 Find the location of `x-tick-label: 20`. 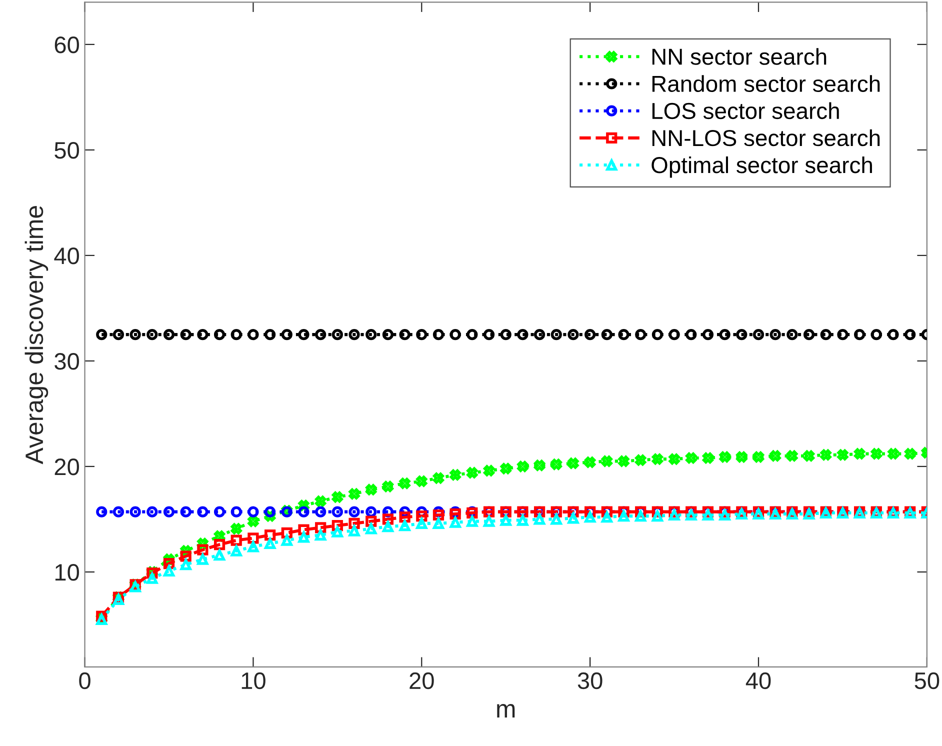

x-tick-label: 20 is located at coordinates (422, 681).